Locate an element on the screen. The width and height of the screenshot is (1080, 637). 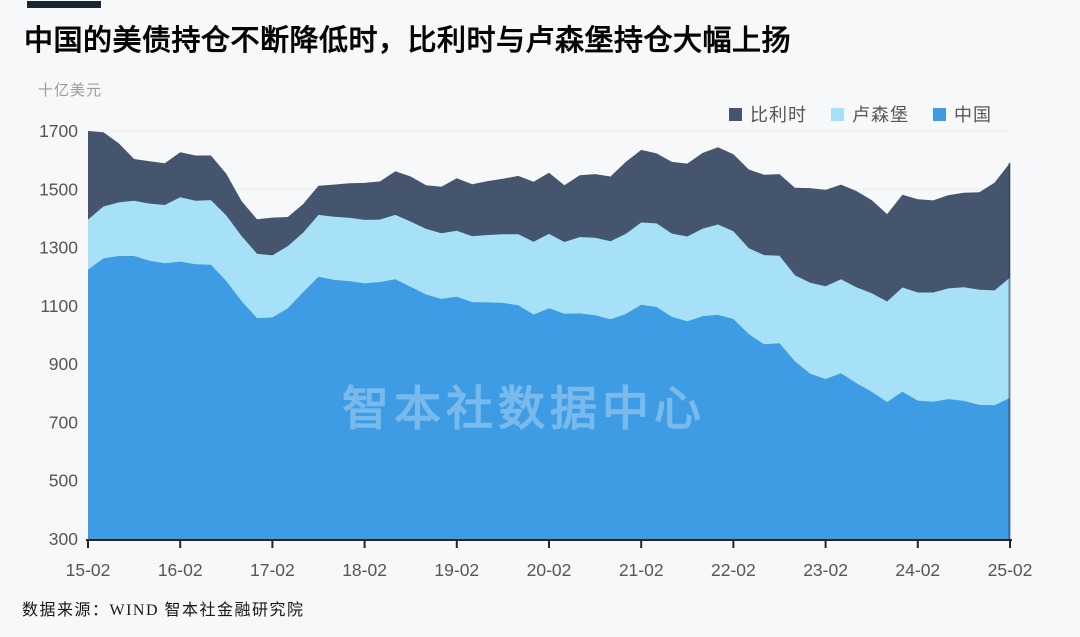
svg-text: 300 is located at coordinates (63, 539).